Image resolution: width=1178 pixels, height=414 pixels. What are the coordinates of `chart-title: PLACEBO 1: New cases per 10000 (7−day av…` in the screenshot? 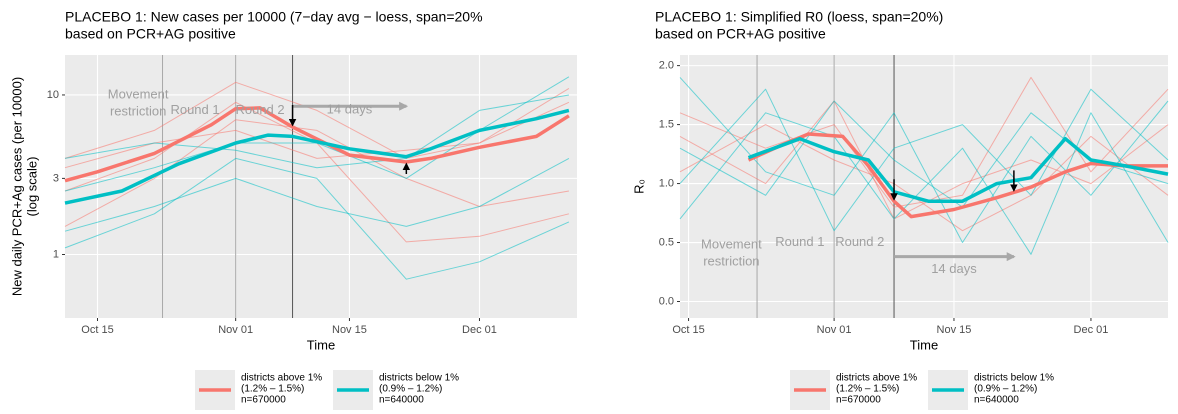 It's located at (274, 17).